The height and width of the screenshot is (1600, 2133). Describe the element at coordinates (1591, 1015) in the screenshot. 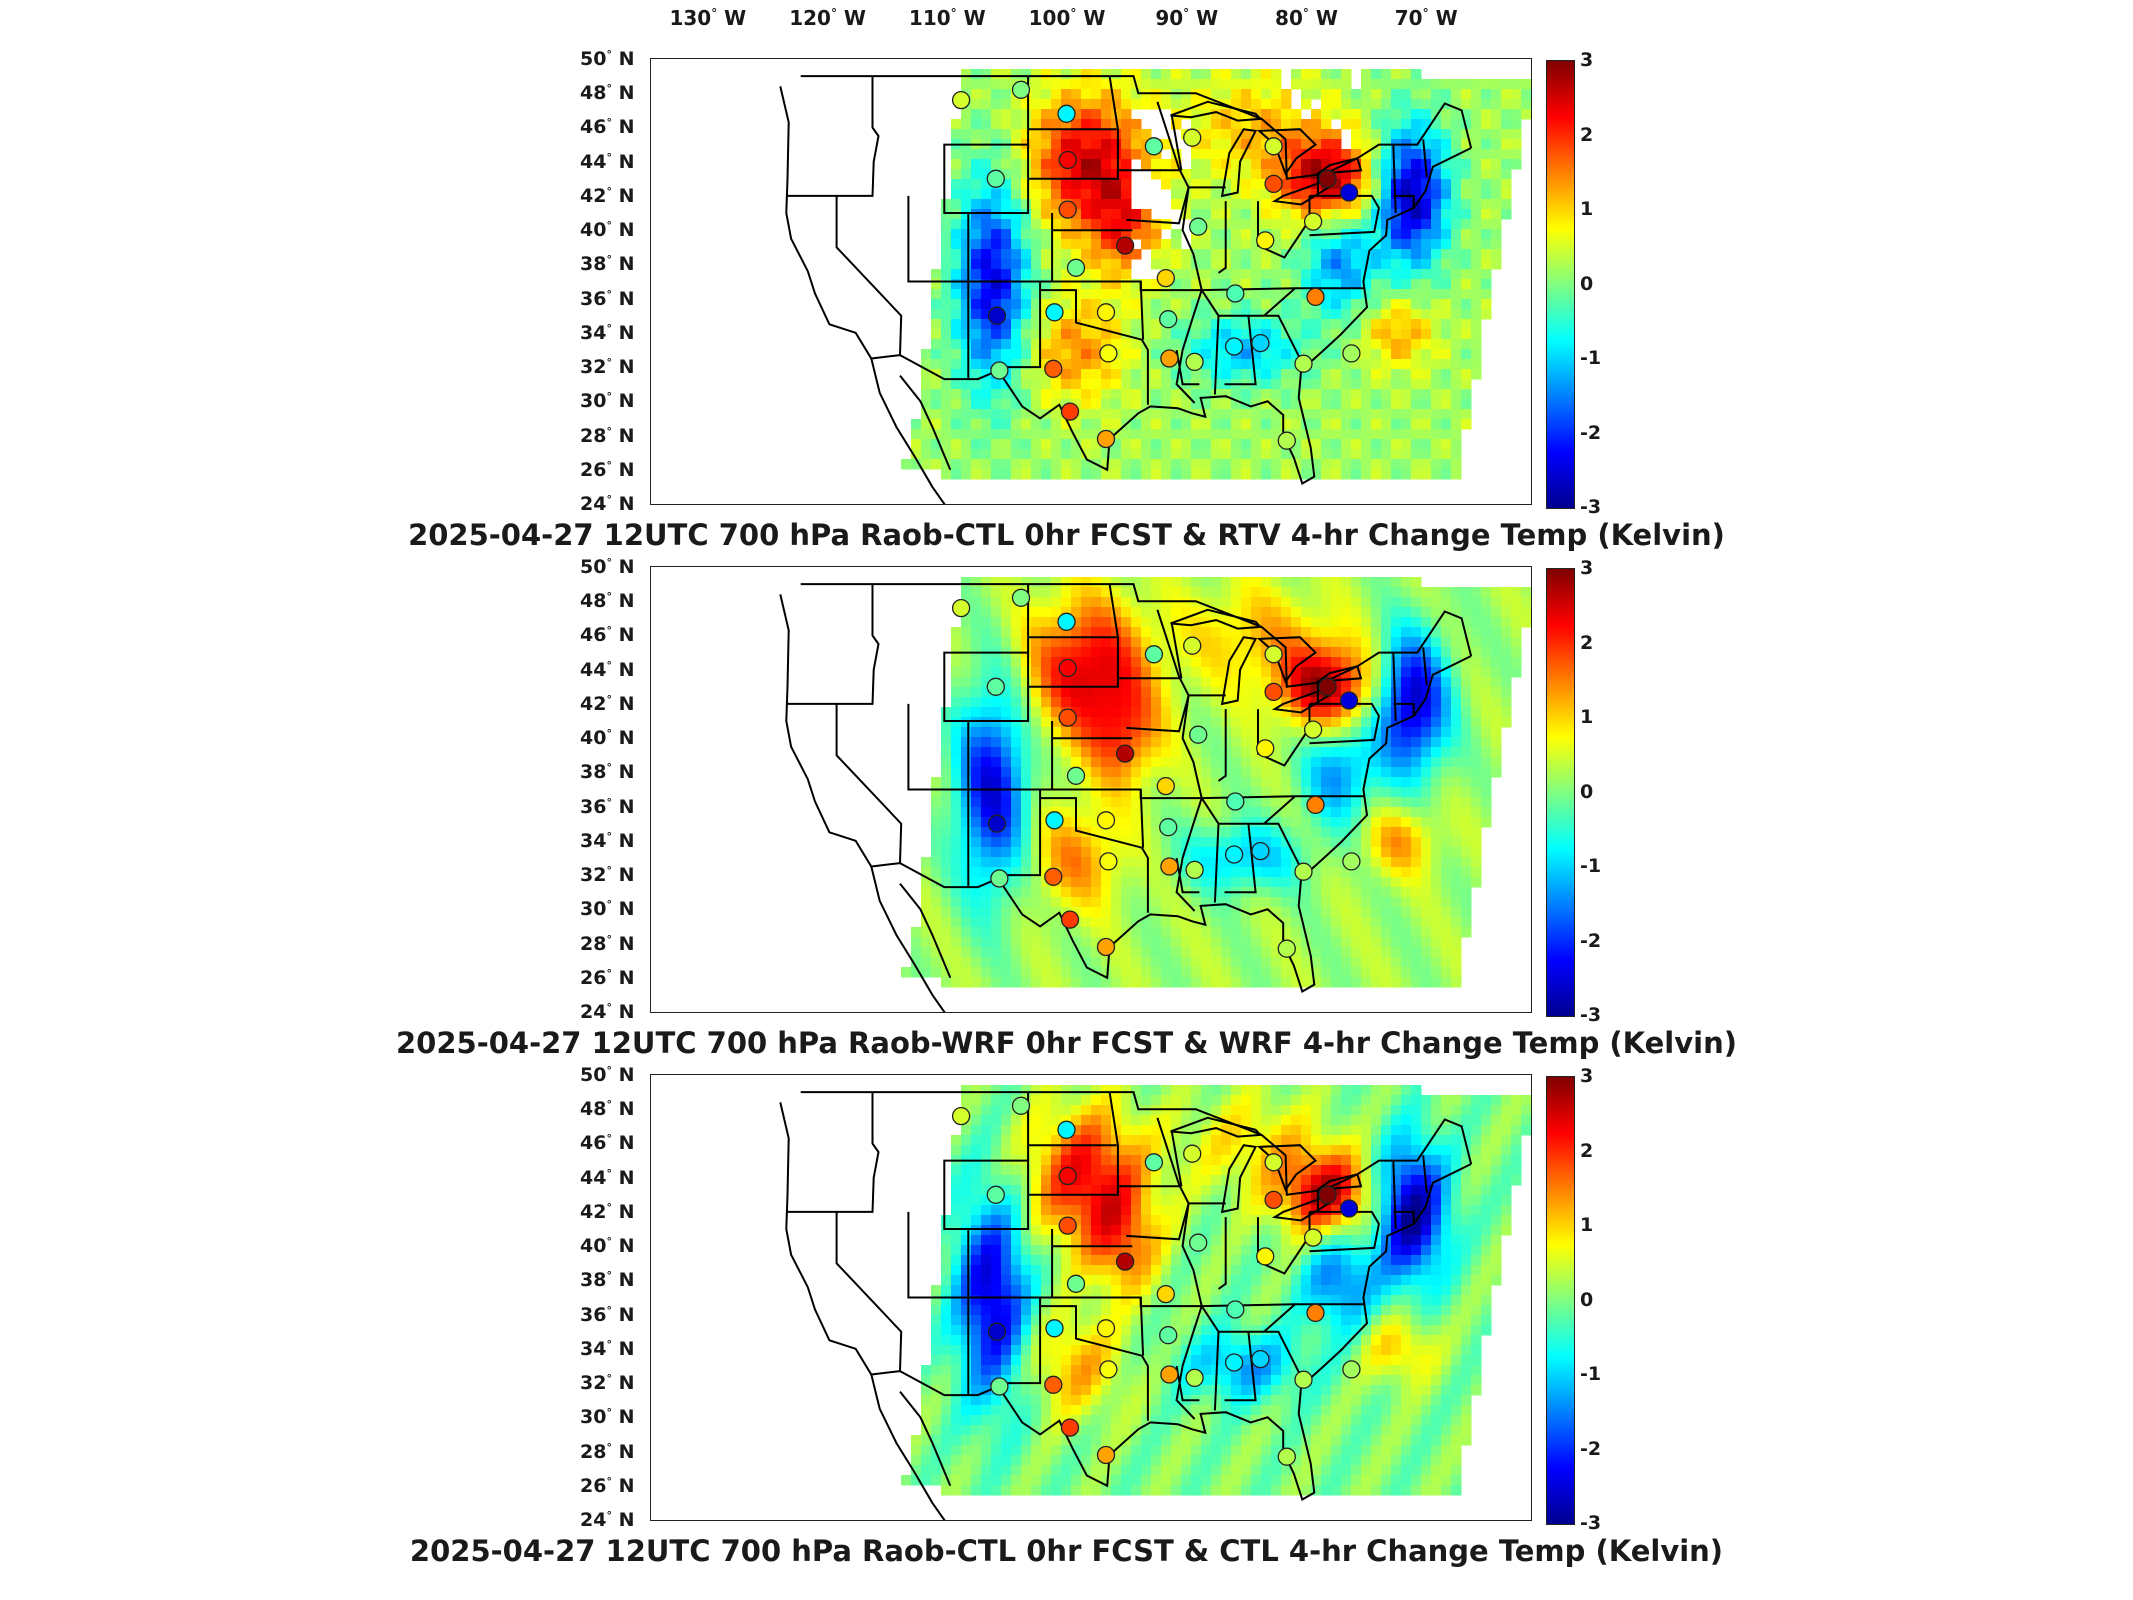

I see `colorbar-tick-label: -3` at that location.